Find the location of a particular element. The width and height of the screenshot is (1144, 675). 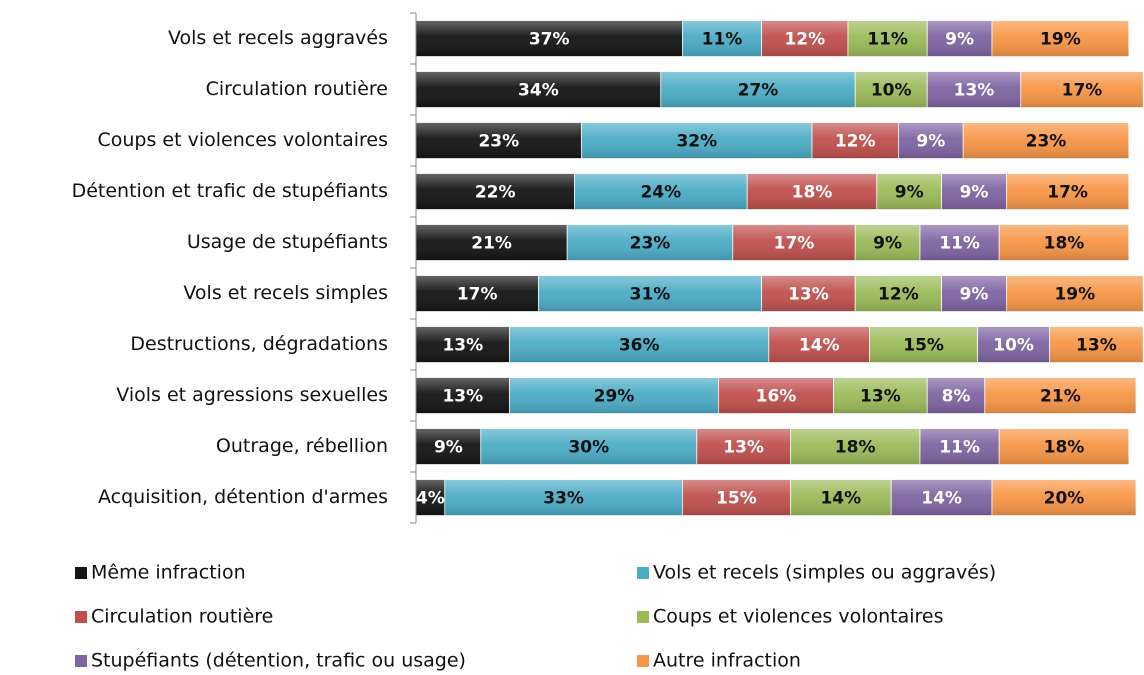

value-label: 23% is located at coordinates (650, 244).